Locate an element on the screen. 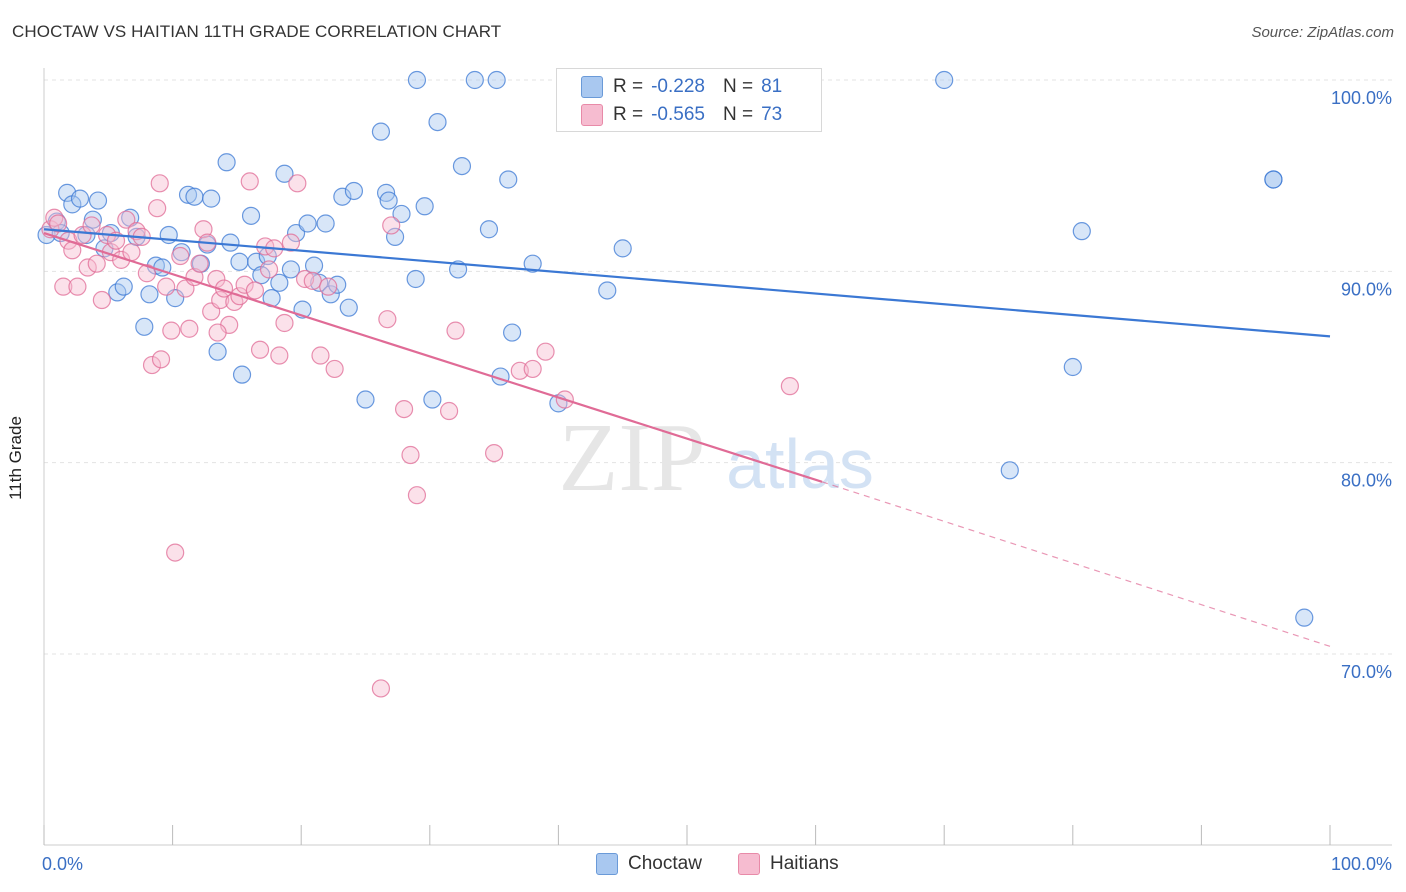  legend-n-label: N = is located at coordinates (738, 114).